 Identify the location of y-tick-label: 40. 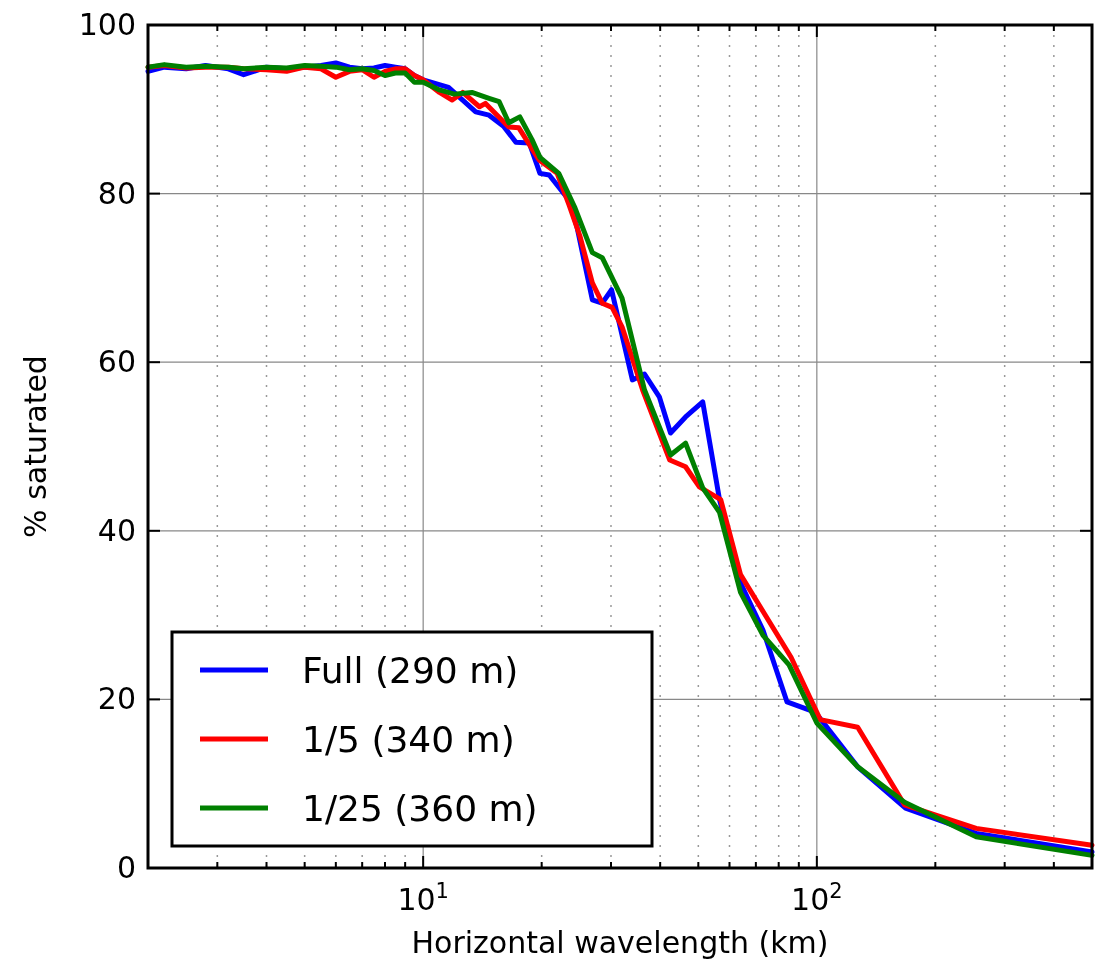
(116, 530).